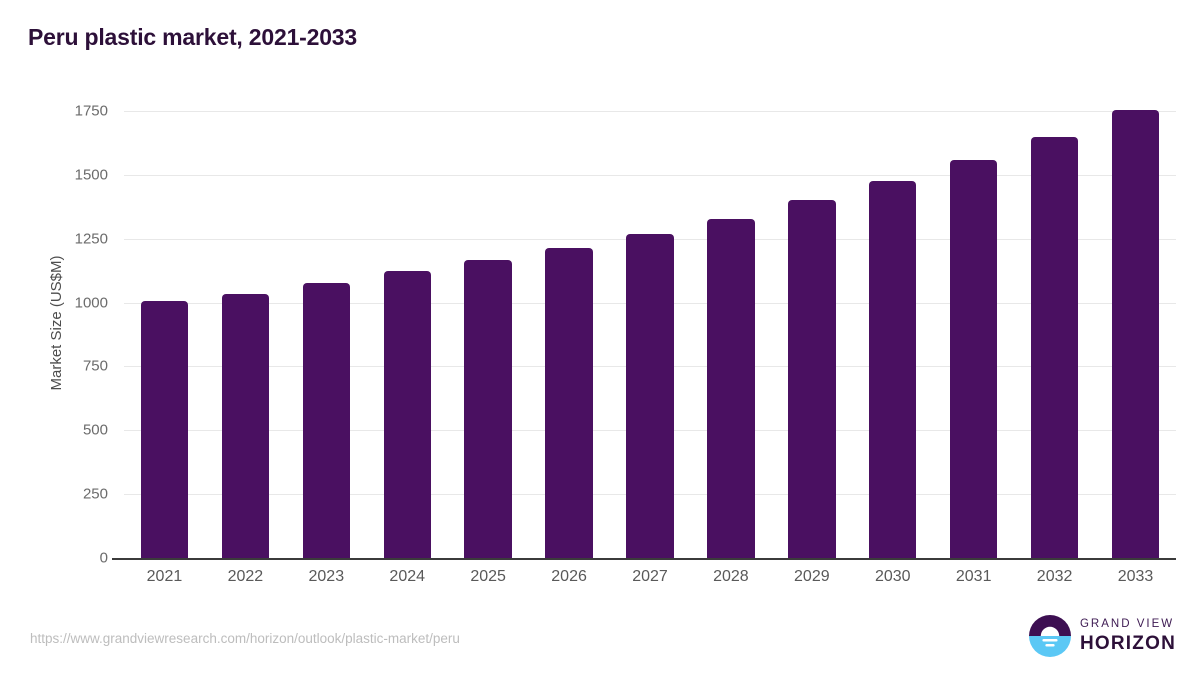  I want to click on bar-2029, so click(812, 378).